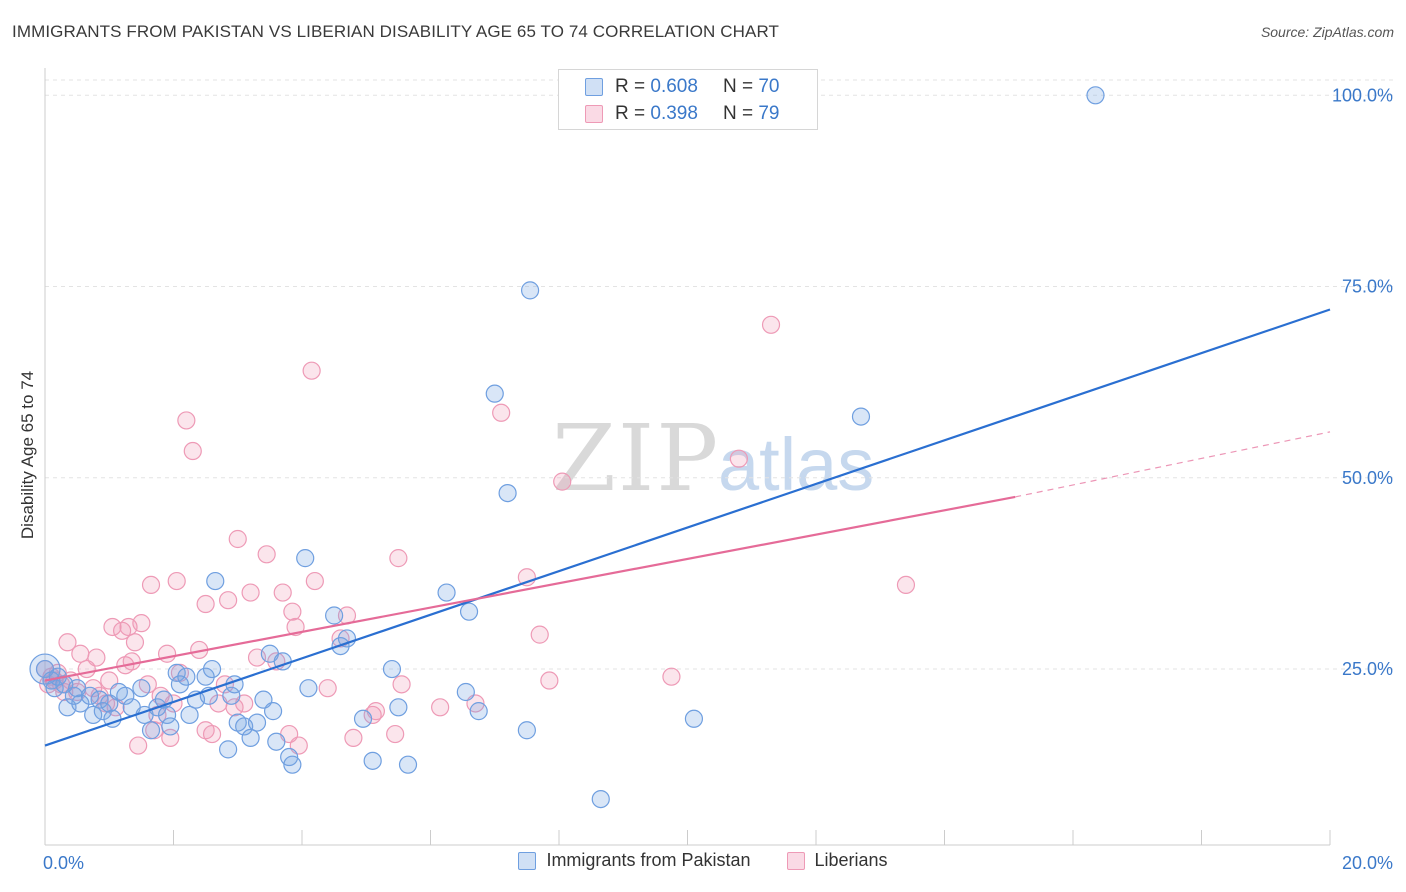 The height and width of the screenshot is (892, 1406). Describe the element at coordinates (1367, 287) in the screenshot. I see `y-tick-label: 75.0%` at that location.